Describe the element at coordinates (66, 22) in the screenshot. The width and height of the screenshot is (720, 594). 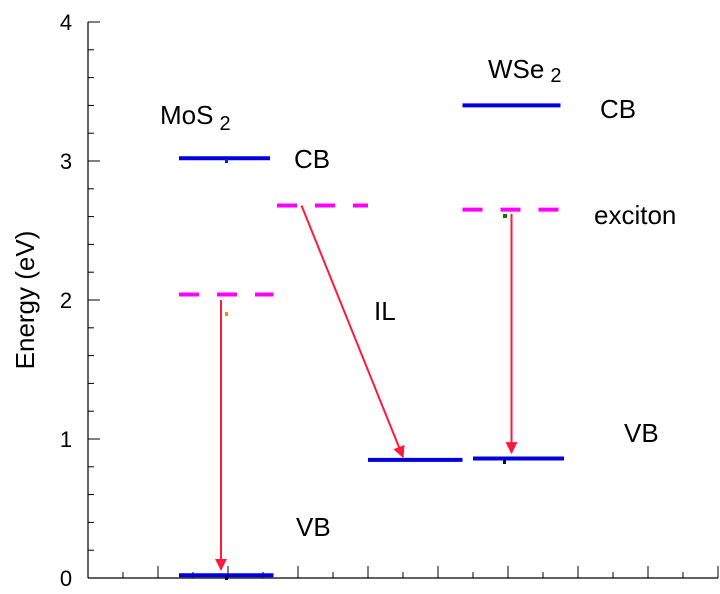
I see `y-tick-label-4: 4` at that location.